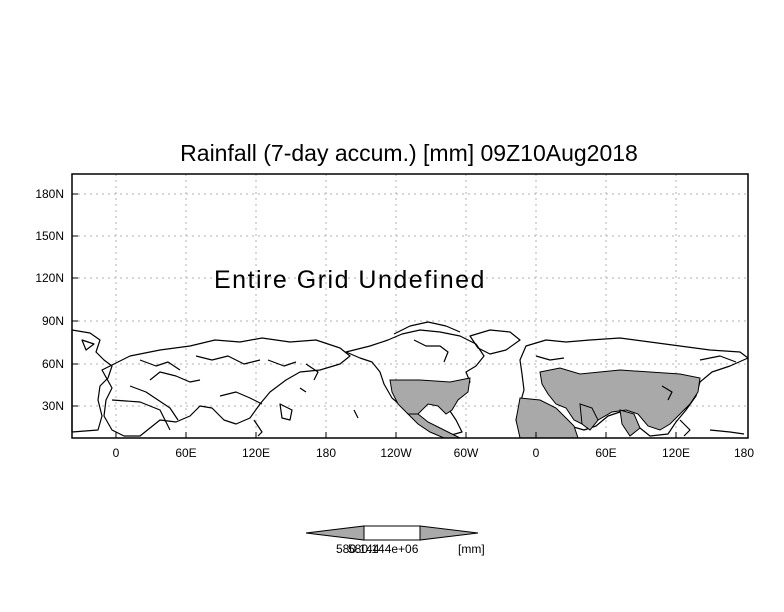 This screenshot has height=612, width=784. What do you see at coordinates (335, 533) in the screenshot?
I see `colorbar-left-arrow` at bounding box center [335, 533].